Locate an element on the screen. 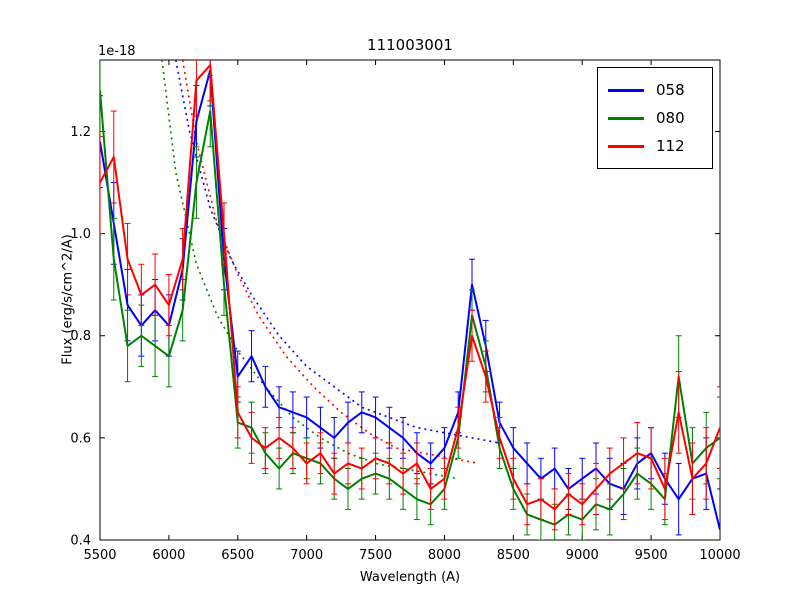 This screenshot has width=800, height=600. x-tick-label: 8500 is located at coordinates (513, 555).